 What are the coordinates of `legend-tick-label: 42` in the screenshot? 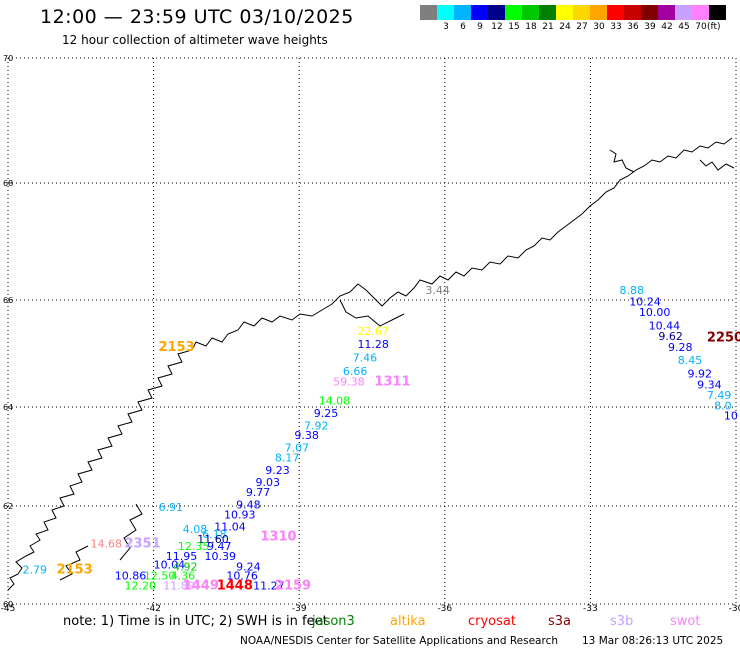 It's located at (667, 27).